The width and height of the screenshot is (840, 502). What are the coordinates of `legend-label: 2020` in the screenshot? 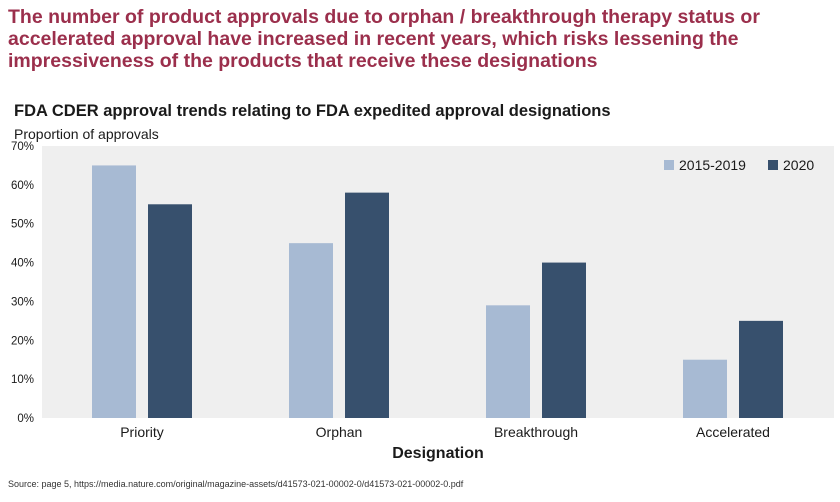 It's located at (798, 165).